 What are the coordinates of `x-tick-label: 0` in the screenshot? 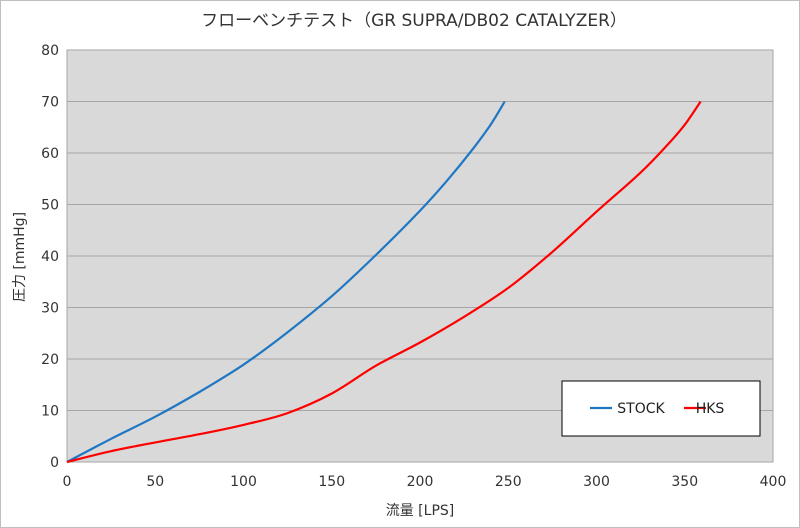 It's located at (67, 482).